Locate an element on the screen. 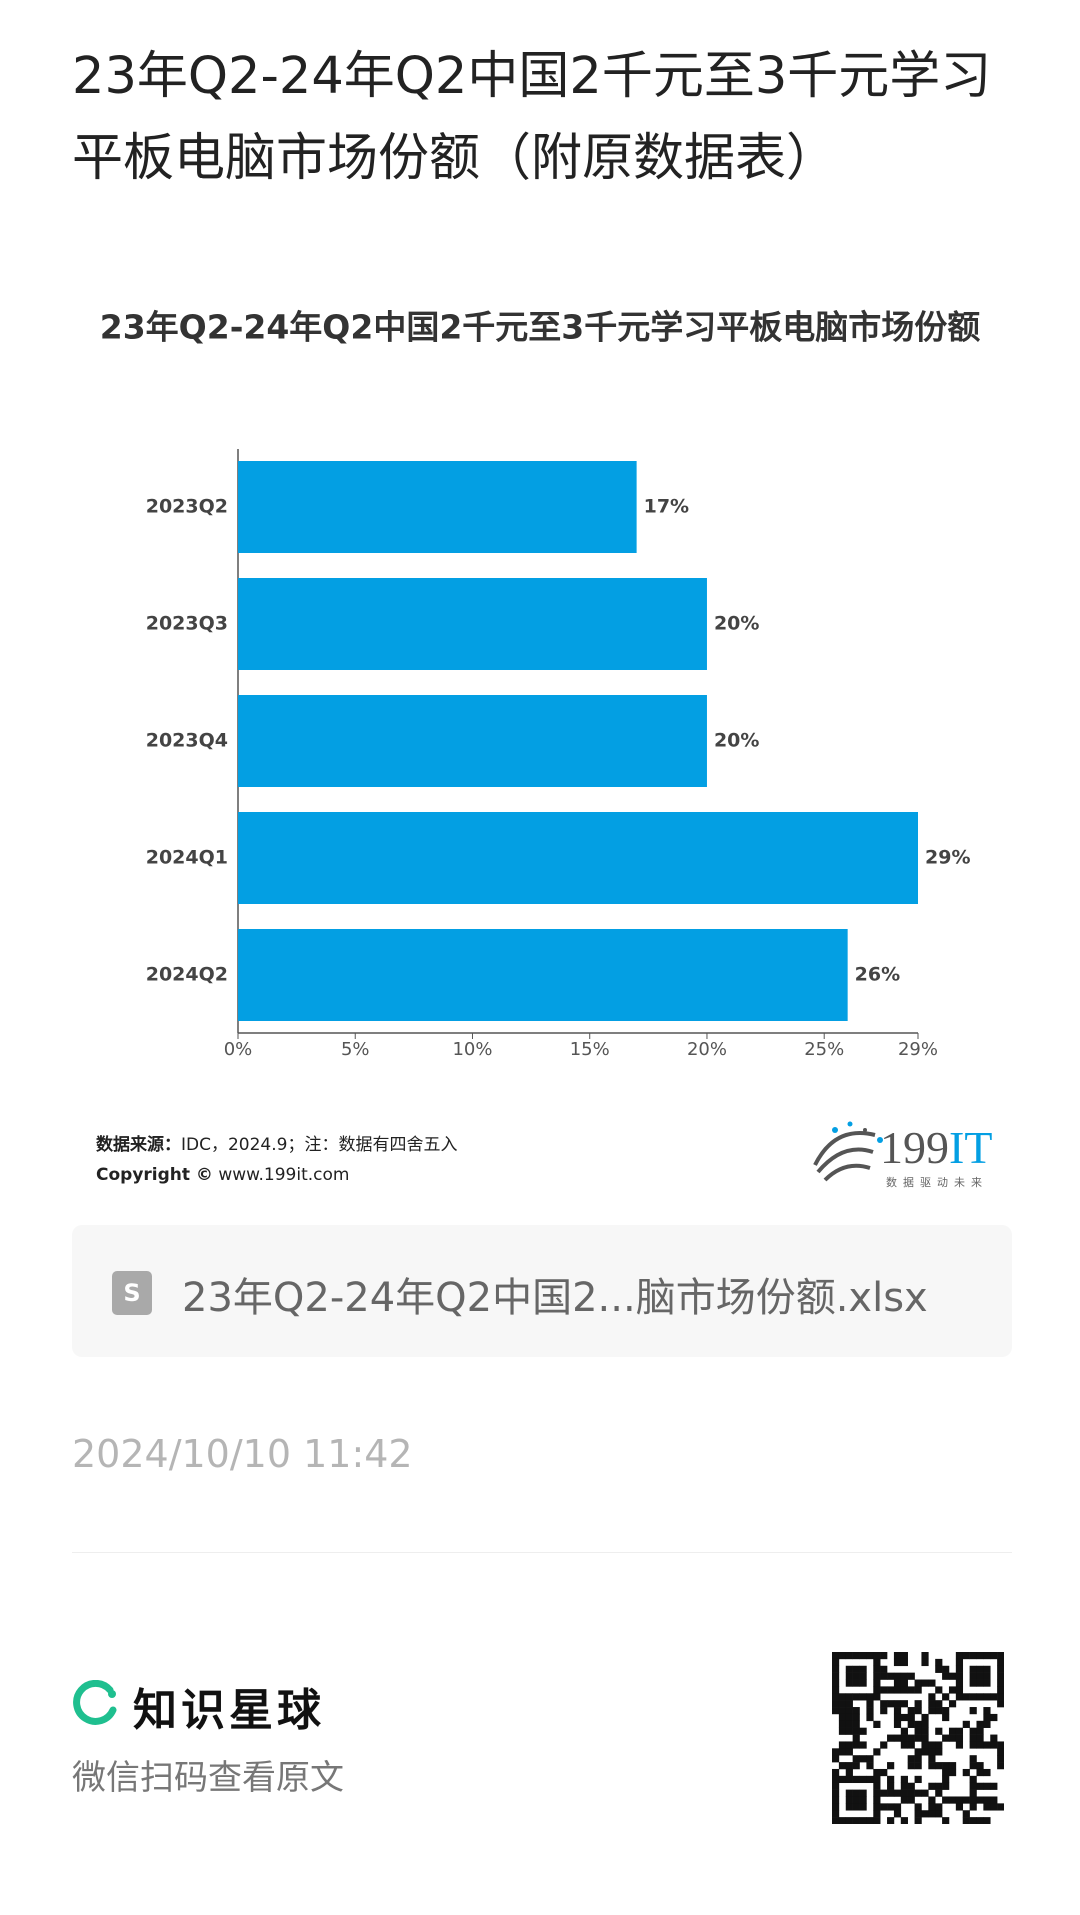 Image resolution: width=1080 pixels, height=1915 pixels. x-tick-label: 0% is located at coordinates (238, 1049).